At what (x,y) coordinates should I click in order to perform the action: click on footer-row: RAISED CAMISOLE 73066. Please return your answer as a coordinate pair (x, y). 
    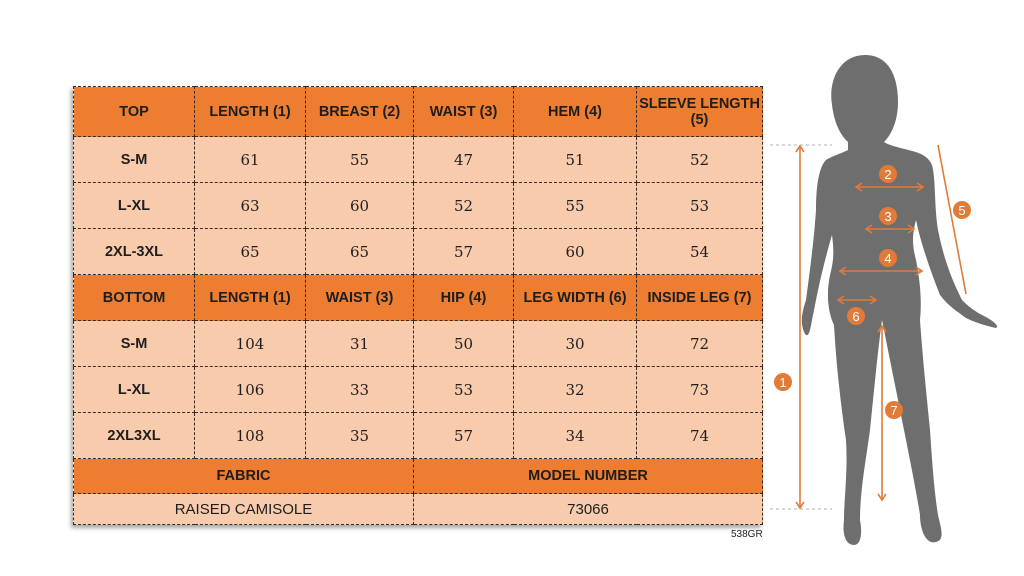
    Looking at the image, I should click on (418, 509).